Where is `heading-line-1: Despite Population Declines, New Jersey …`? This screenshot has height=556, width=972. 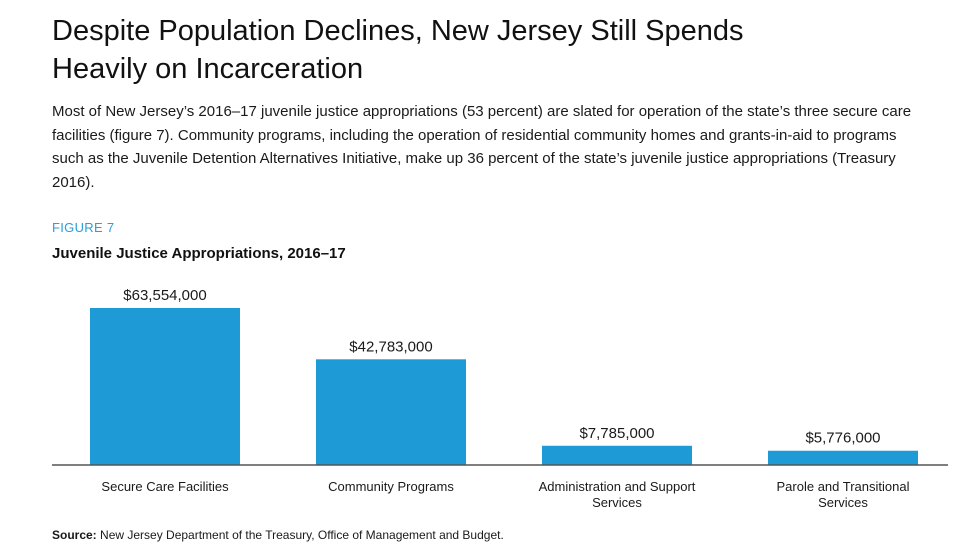 heading-line-1: Despite Population Declines, New Jersey … is located at coordinates (398, 31).